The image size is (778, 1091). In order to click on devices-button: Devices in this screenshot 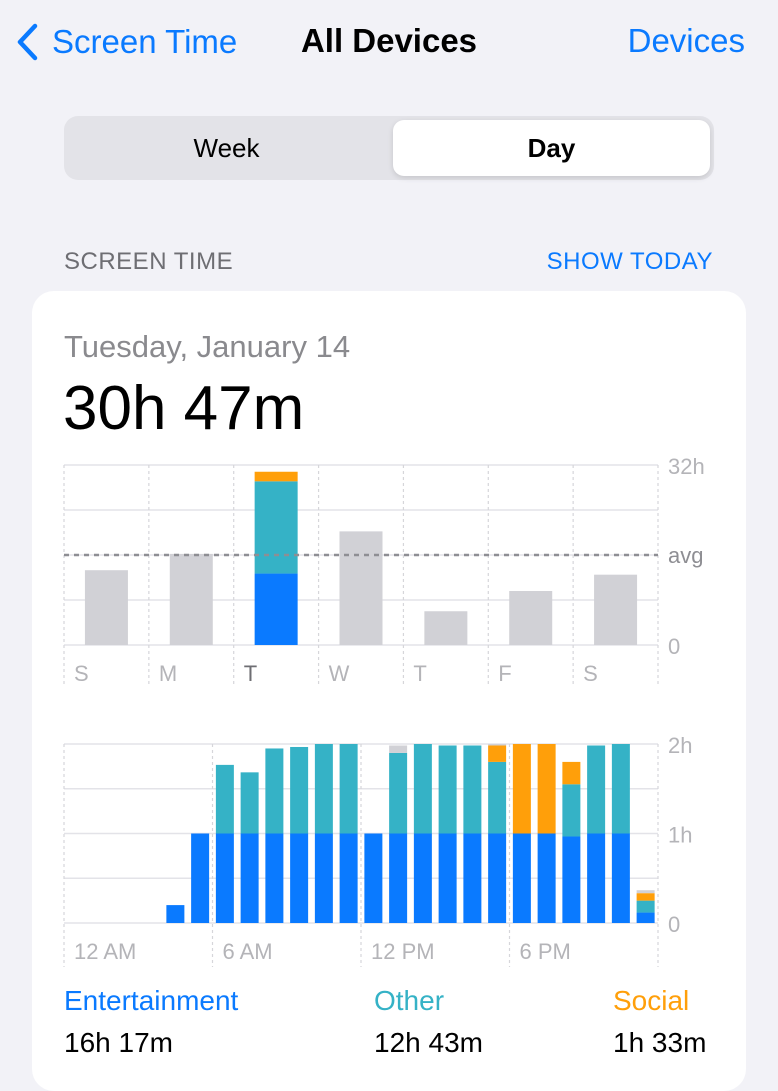, I will do `click(686, 40)`.